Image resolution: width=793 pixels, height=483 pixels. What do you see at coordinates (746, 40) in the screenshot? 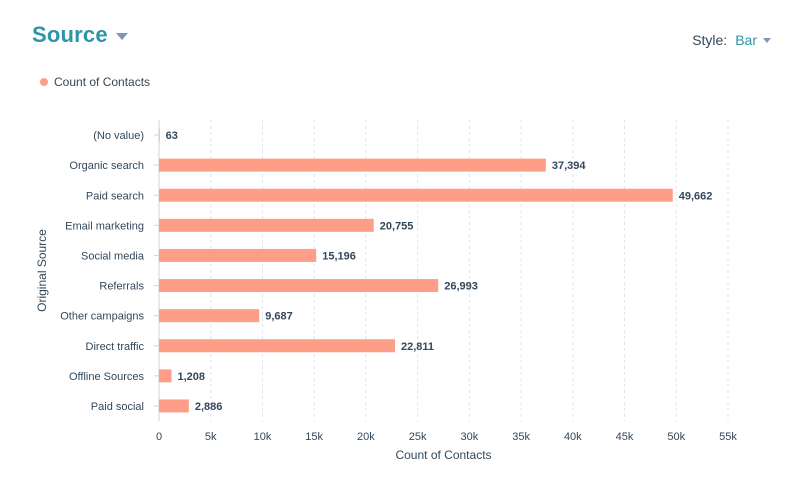
I see `style-value: Bar` at bounding box center [746, 40].